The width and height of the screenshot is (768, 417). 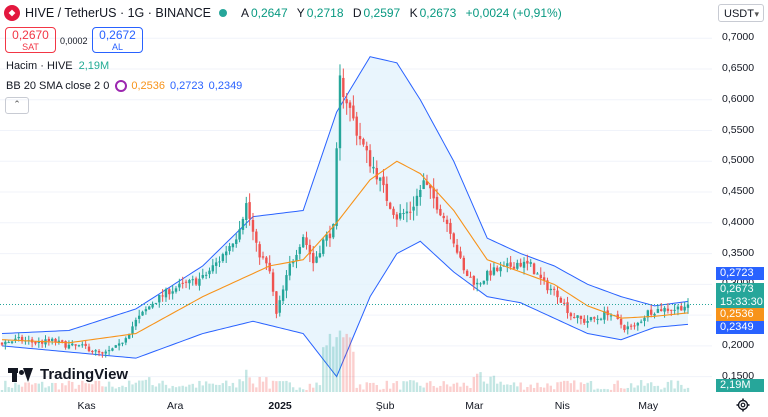 I want to click on time-axis-label: Ara, so click(x=175, y=406).